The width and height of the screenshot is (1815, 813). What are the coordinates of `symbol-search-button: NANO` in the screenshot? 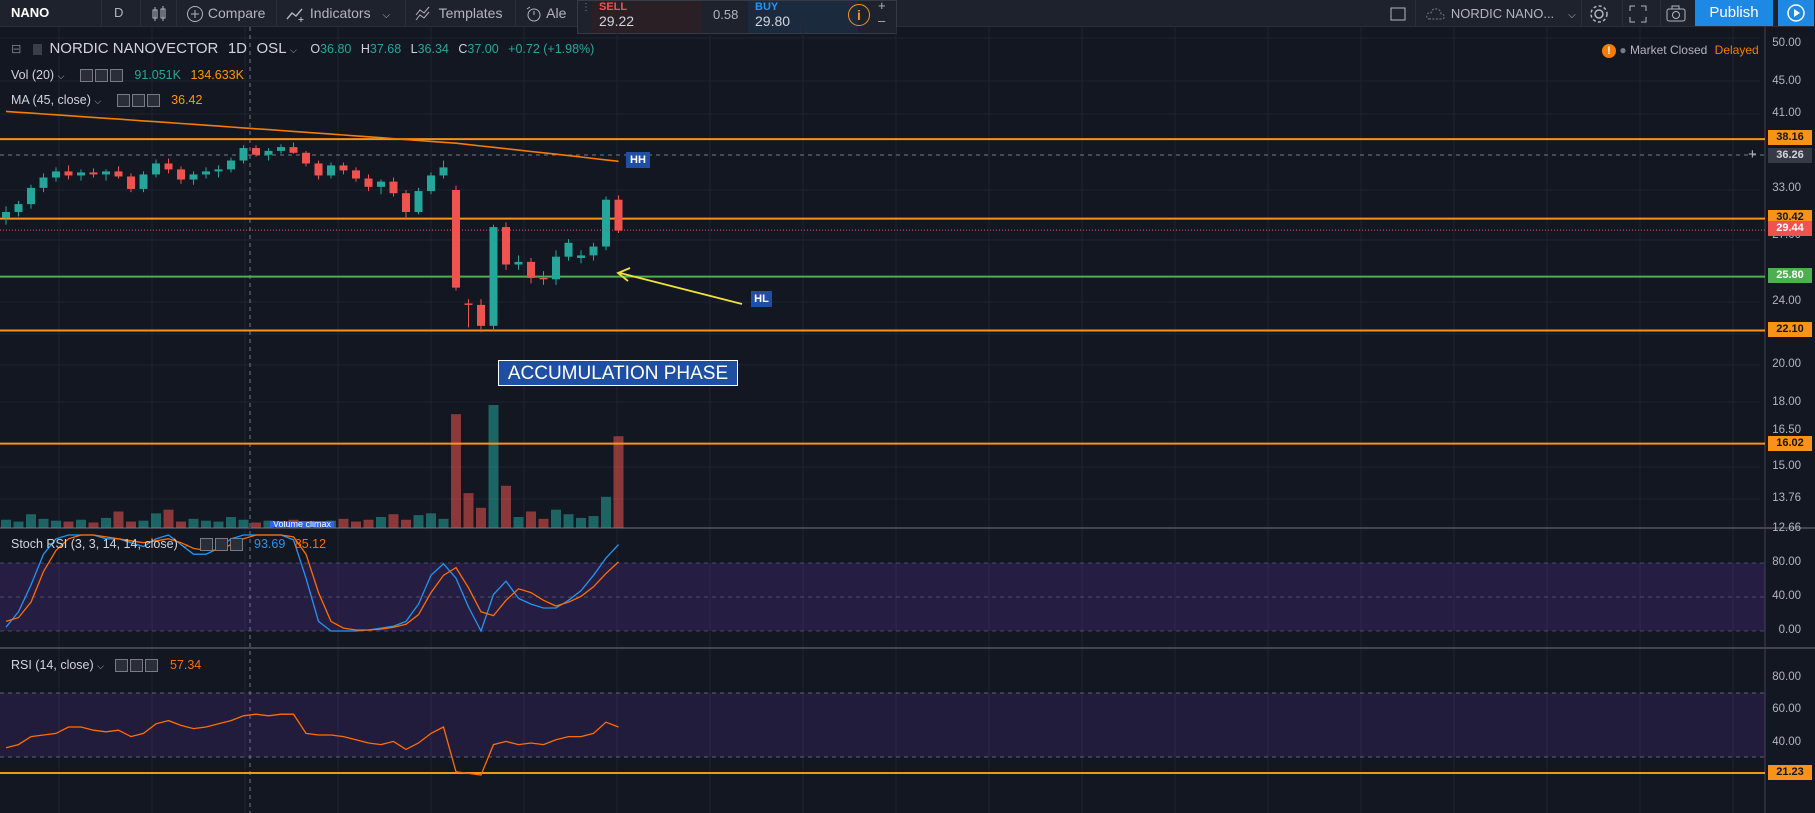 It's located at (30, 12).